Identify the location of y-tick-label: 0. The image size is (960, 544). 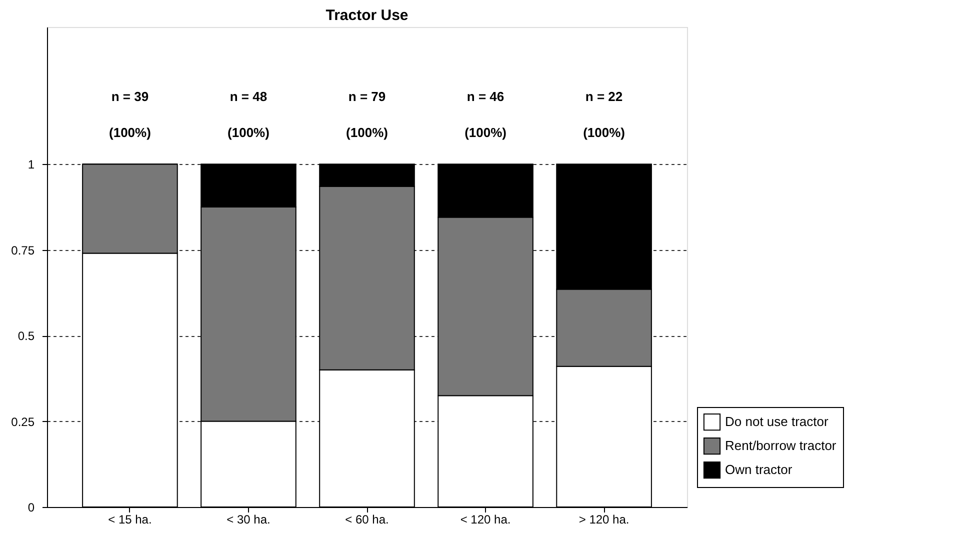
(31, 507).